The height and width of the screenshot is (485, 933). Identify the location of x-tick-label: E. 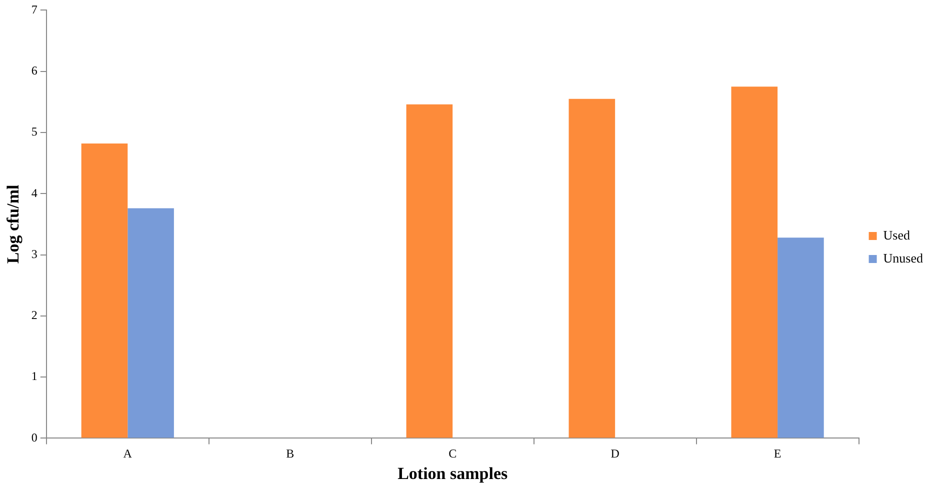
(778, 453).